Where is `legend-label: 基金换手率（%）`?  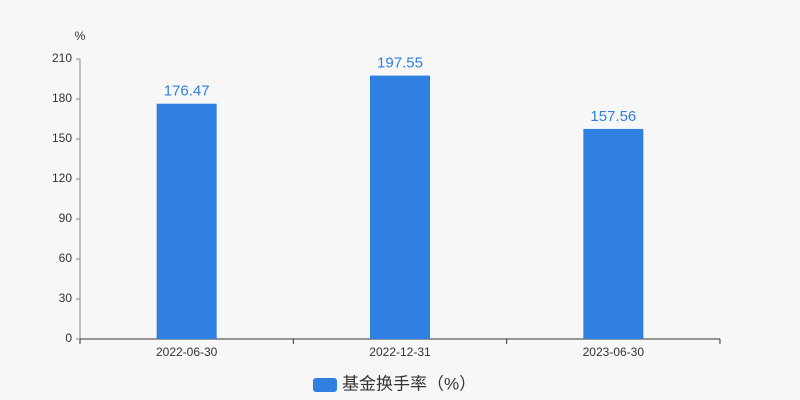
legend-label: 基金换手率（%） is located at coordinates (409, 383).